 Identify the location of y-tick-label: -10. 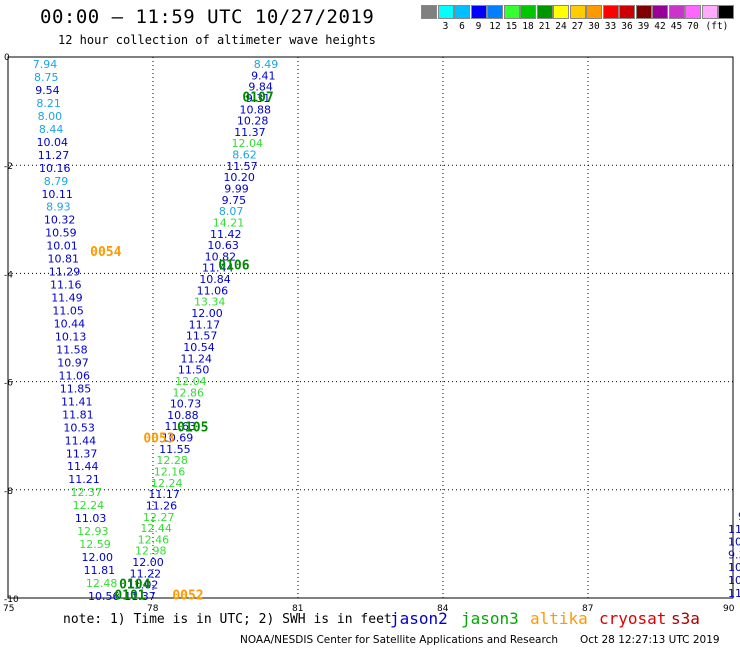
(11, 600).